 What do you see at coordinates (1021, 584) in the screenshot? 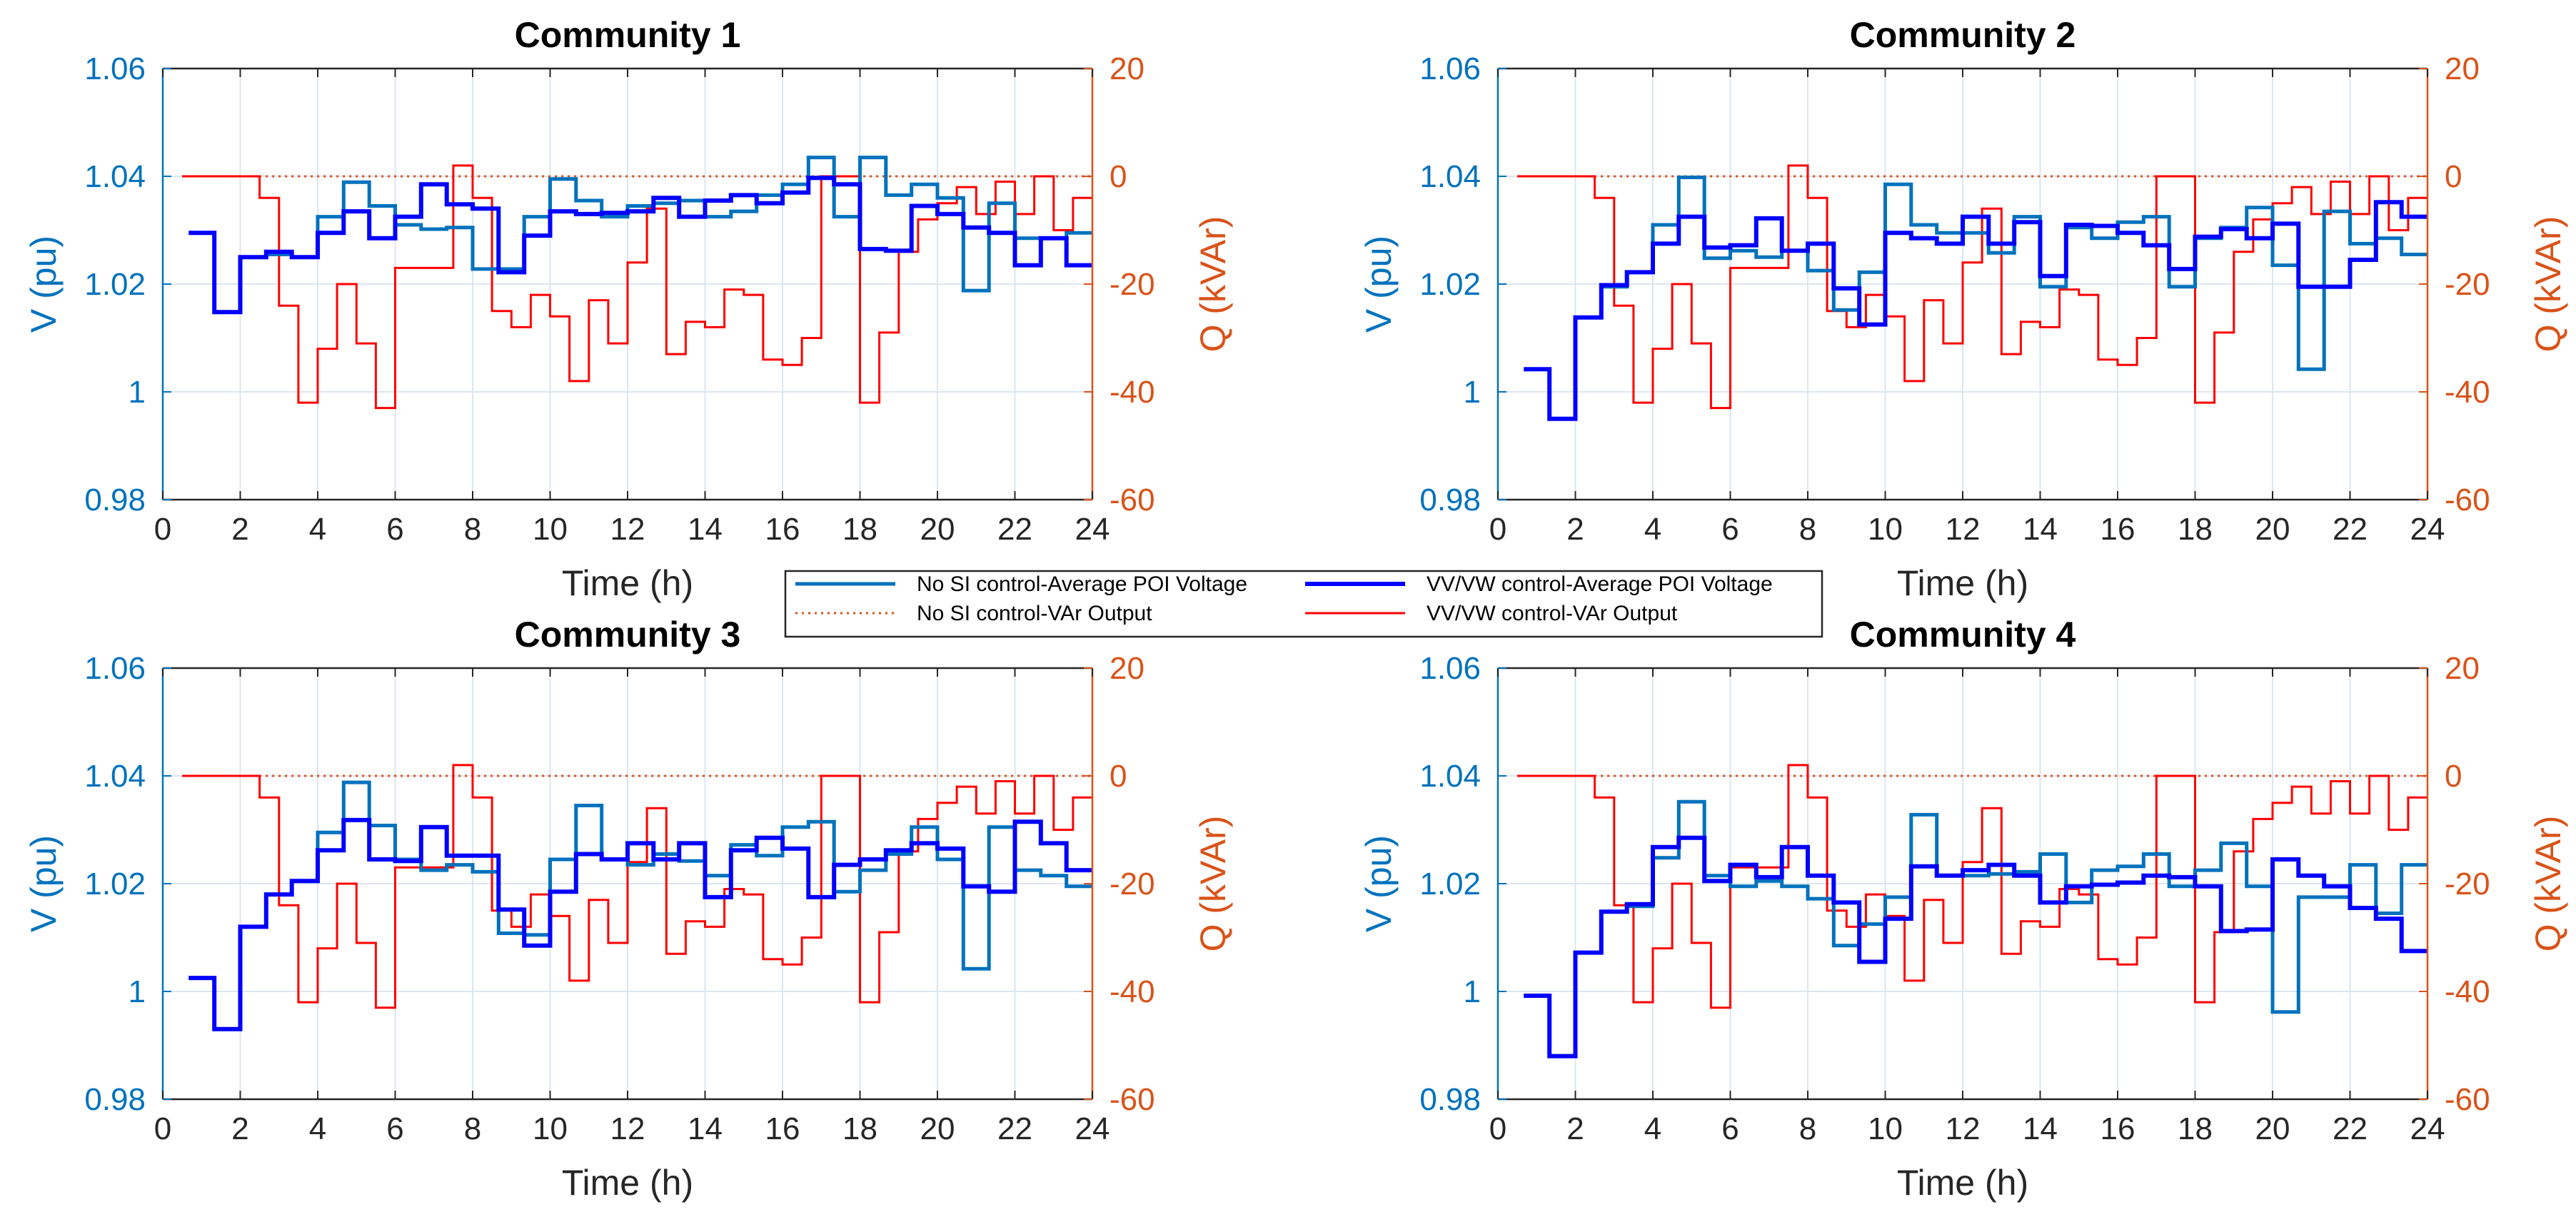
I see `legend-item-no-si-voltage: No SI control-Average POI Voltage` at bounding box center [1021, 584].